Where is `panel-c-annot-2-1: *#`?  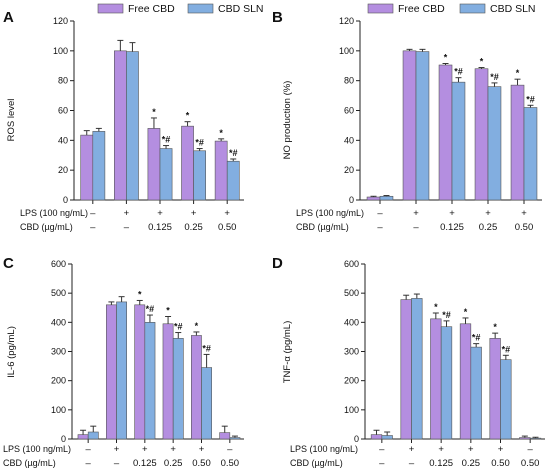 panel-c-annot-2-1: *# is located at coordinates (150, 309).